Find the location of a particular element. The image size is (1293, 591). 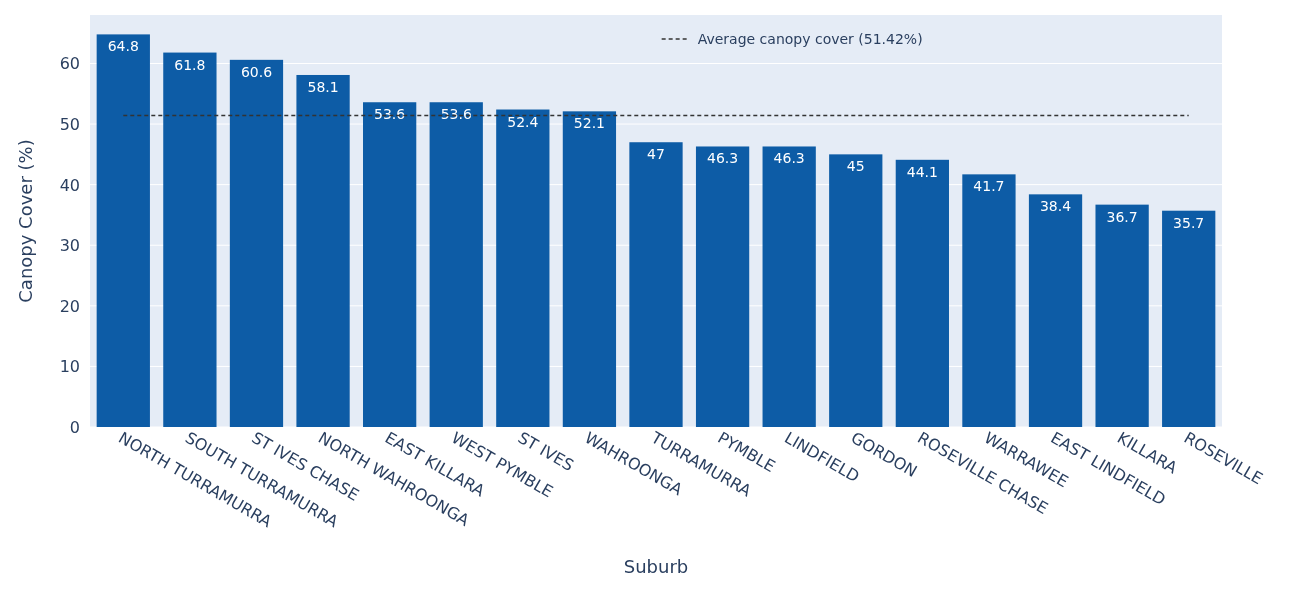

legend-label: Average canopy cover (51.42%) is located at coordinates (810, 39).